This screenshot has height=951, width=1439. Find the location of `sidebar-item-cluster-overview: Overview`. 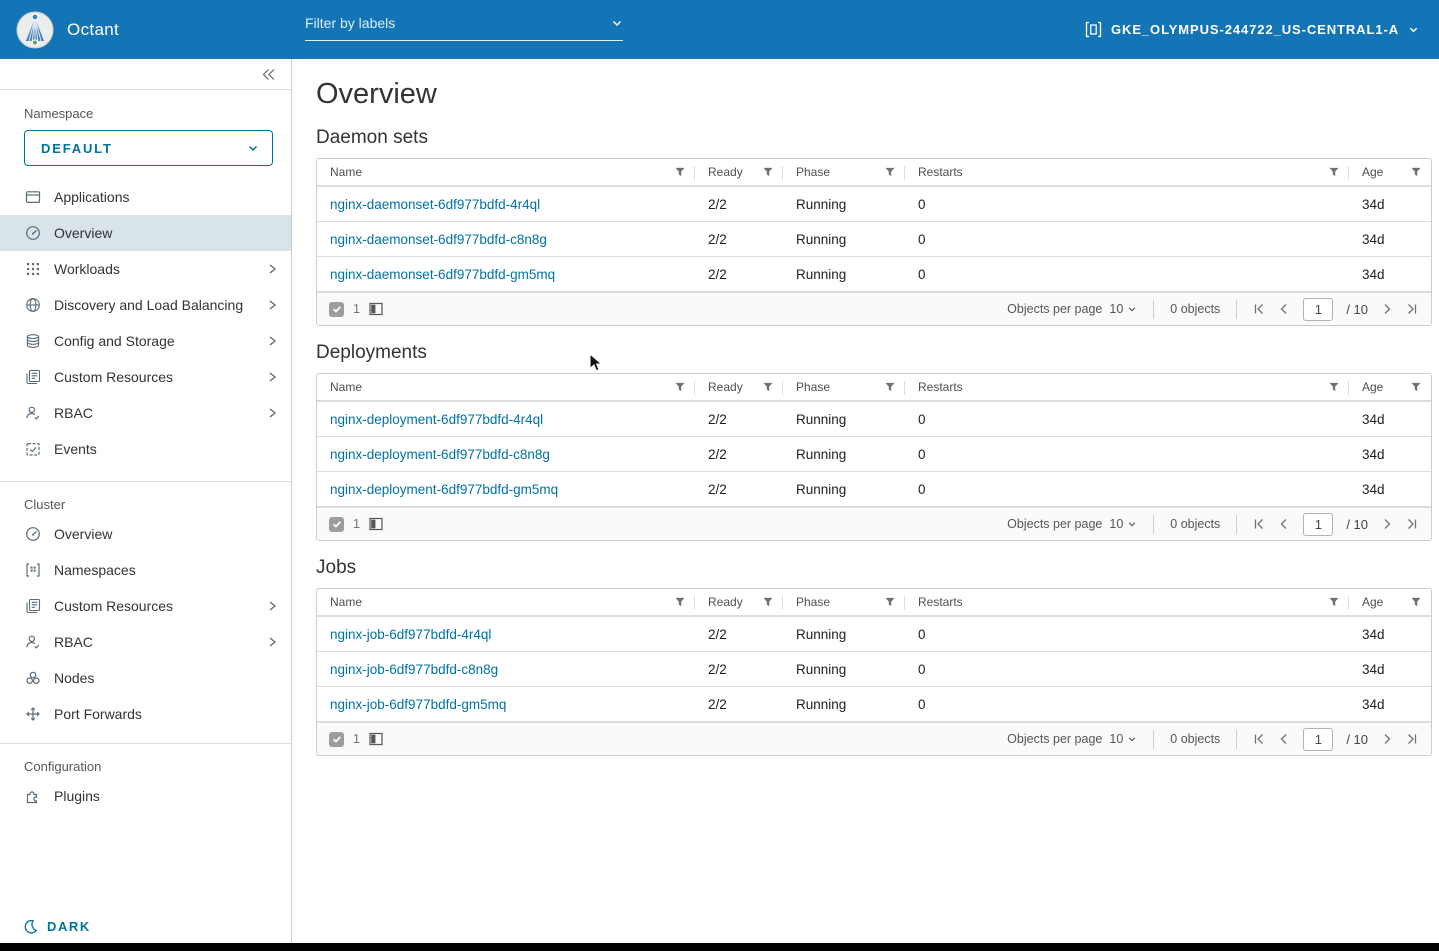

sidebar-item-cluster-overview: Overview is located at coordinates (145, 534).